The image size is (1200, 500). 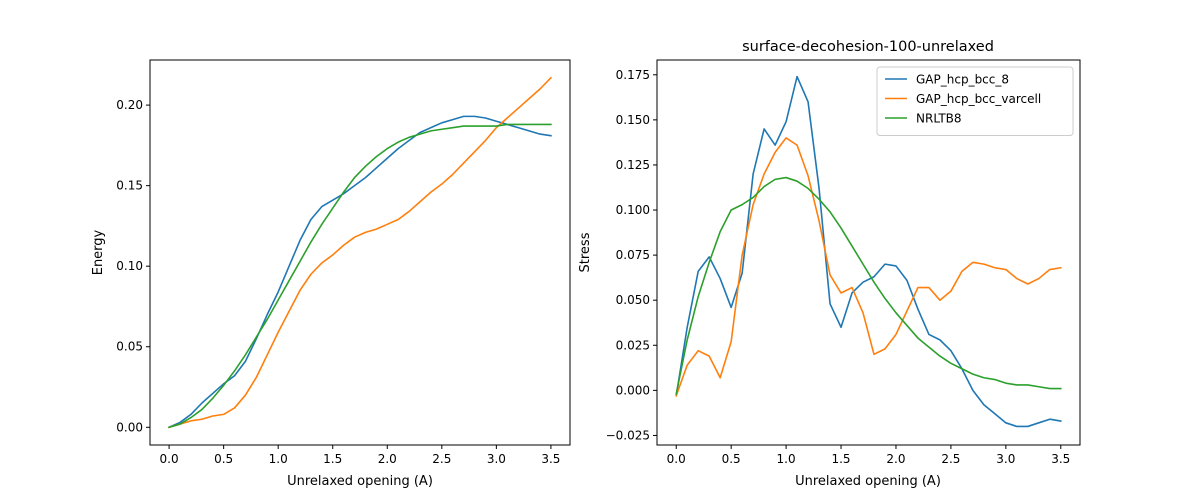 What do you see at coordinates (496, 459) in the screenshot?
I see `energy-x-tick-label: 3.0` at bounding box center [496, 459].